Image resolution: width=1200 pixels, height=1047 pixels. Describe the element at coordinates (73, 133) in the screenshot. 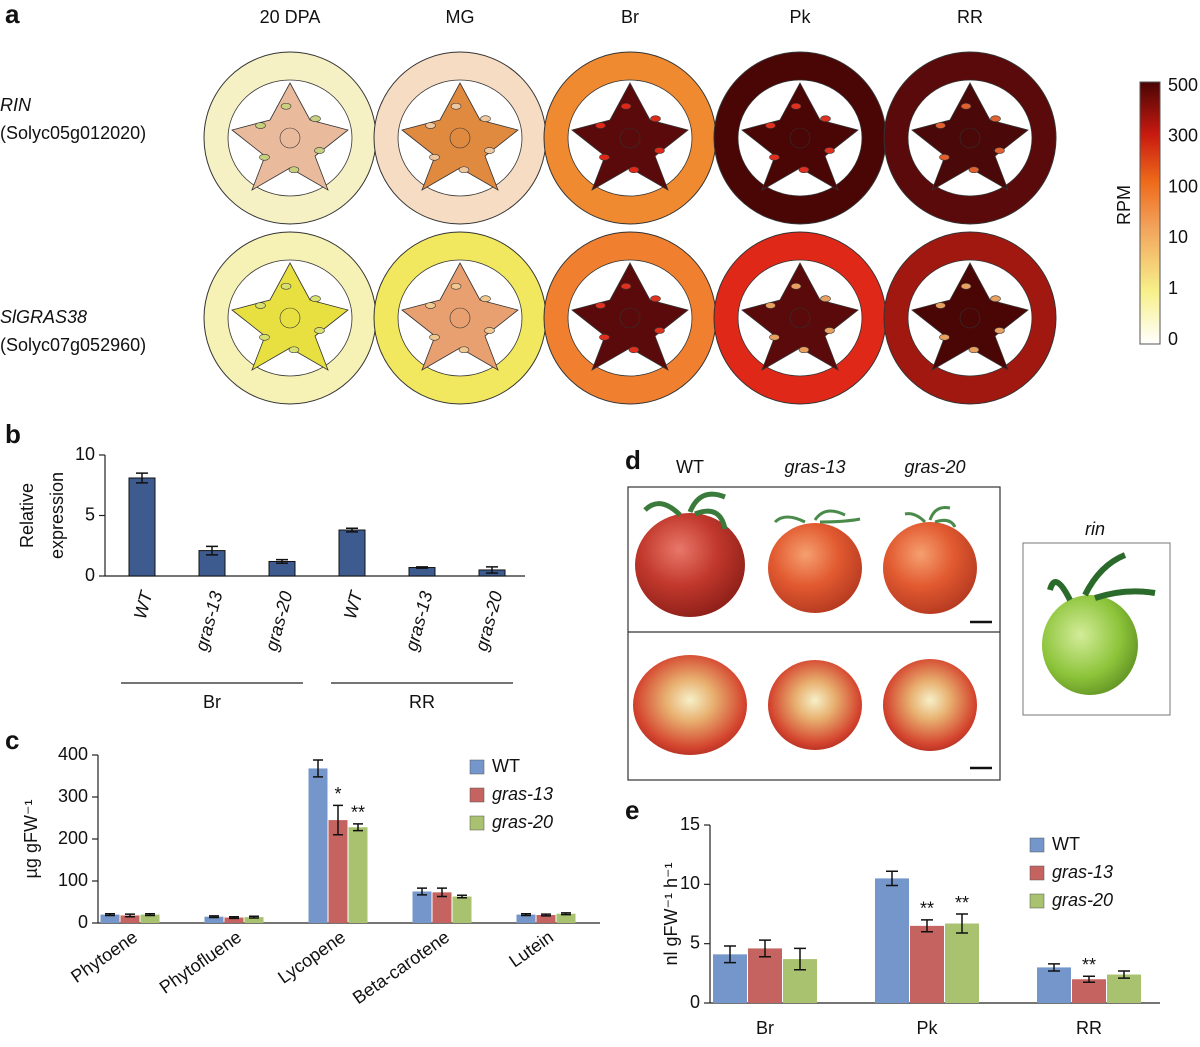

I see `gene-id: (Solyc05g012020)` at that location.